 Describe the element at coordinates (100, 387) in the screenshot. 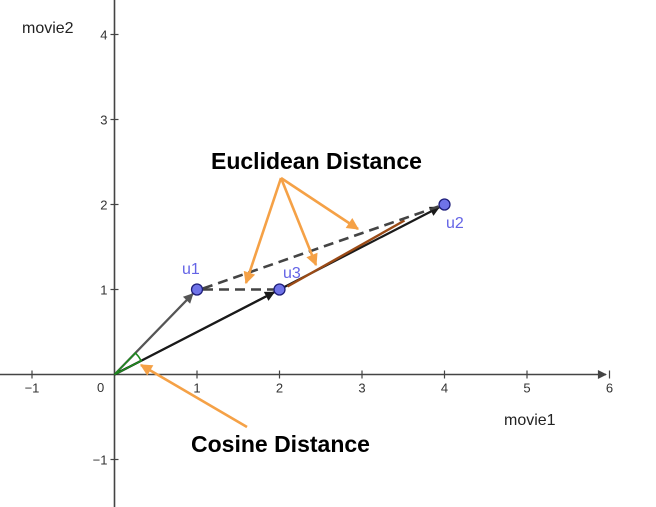

I see `origin-label: 0` at that location.